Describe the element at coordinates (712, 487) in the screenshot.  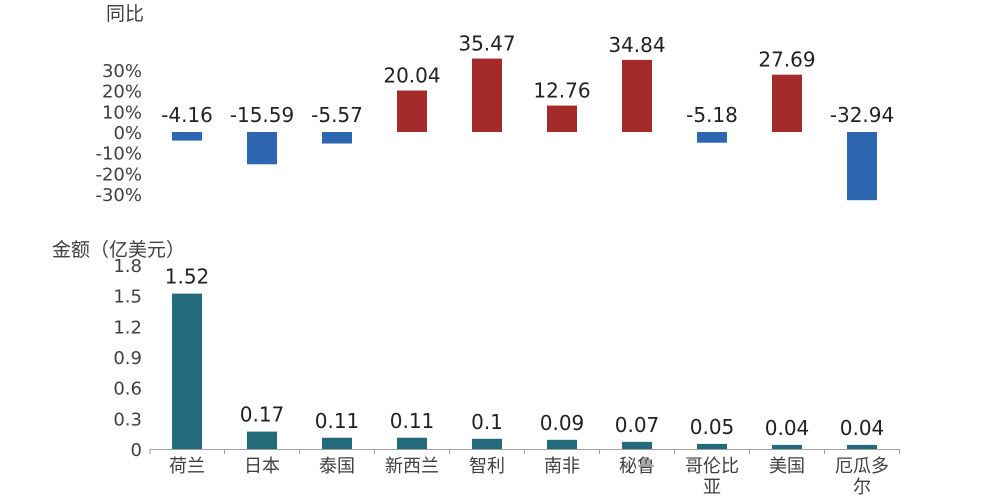
I see `category-label: 亚` at that location.